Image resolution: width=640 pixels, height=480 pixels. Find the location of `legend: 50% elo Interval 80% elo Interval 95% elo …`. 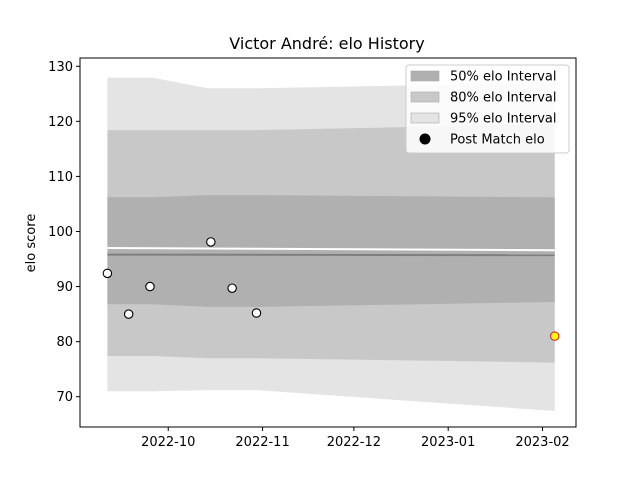

legend: 50% elo Interval 80% elo Interval 95% elo … is located at coordinates (487, 109).